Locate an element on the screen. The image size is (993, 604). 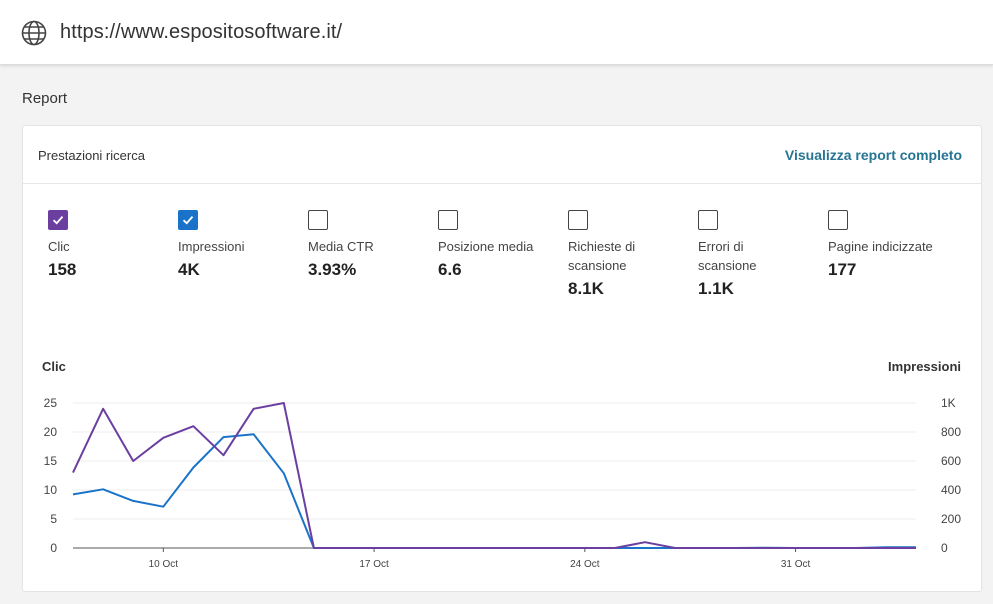
metric-label: Richieste di scansione is located at coordinates (602, 256).